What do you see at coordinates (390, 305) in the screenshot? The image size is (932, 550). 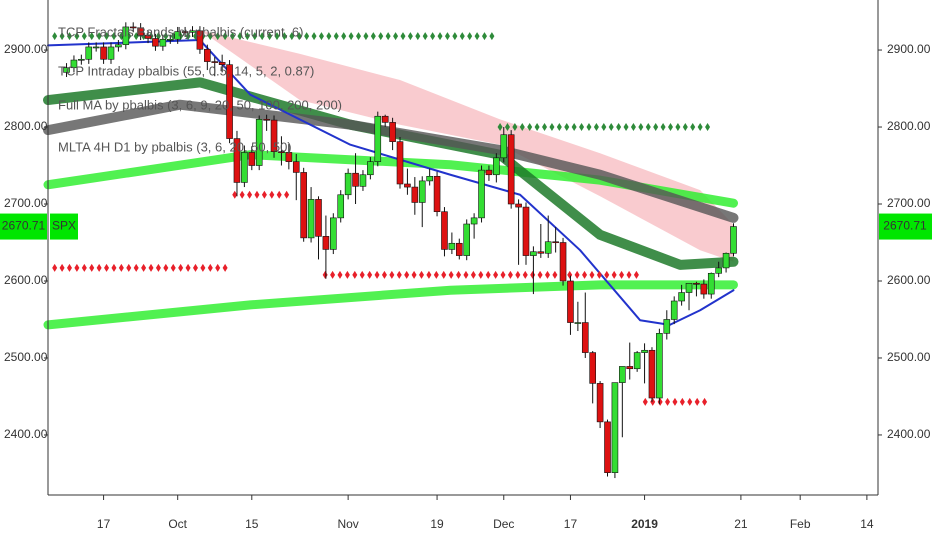 I see `moving-average` at bounding box center [390, 305].